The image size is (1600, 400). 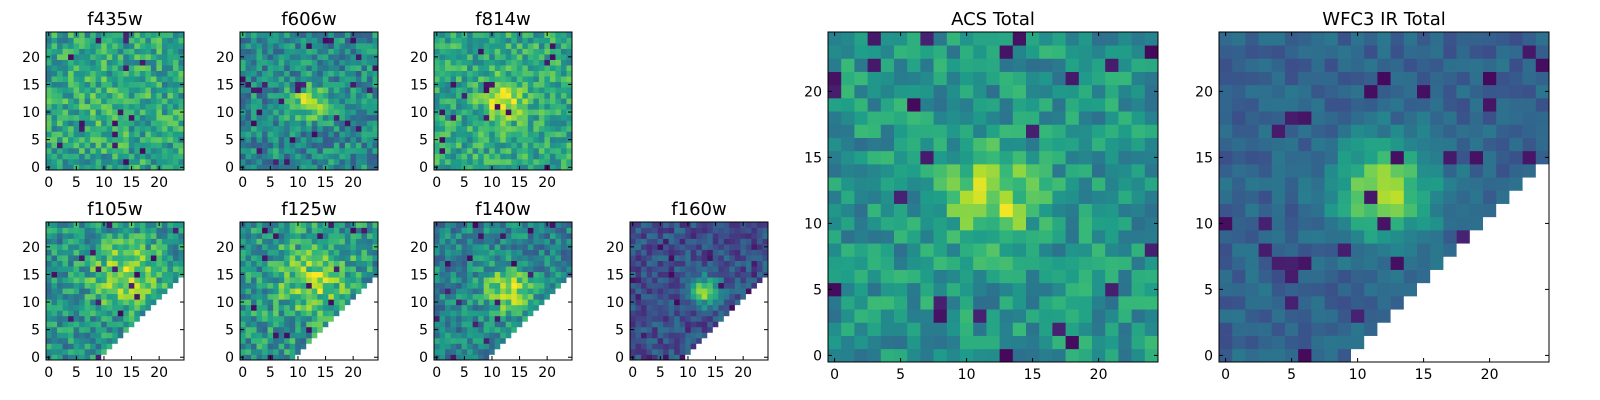 What do you see at coordinates (503, 291) in the screenshot?
I see `axes-frame` at bounding box center [503, 291].